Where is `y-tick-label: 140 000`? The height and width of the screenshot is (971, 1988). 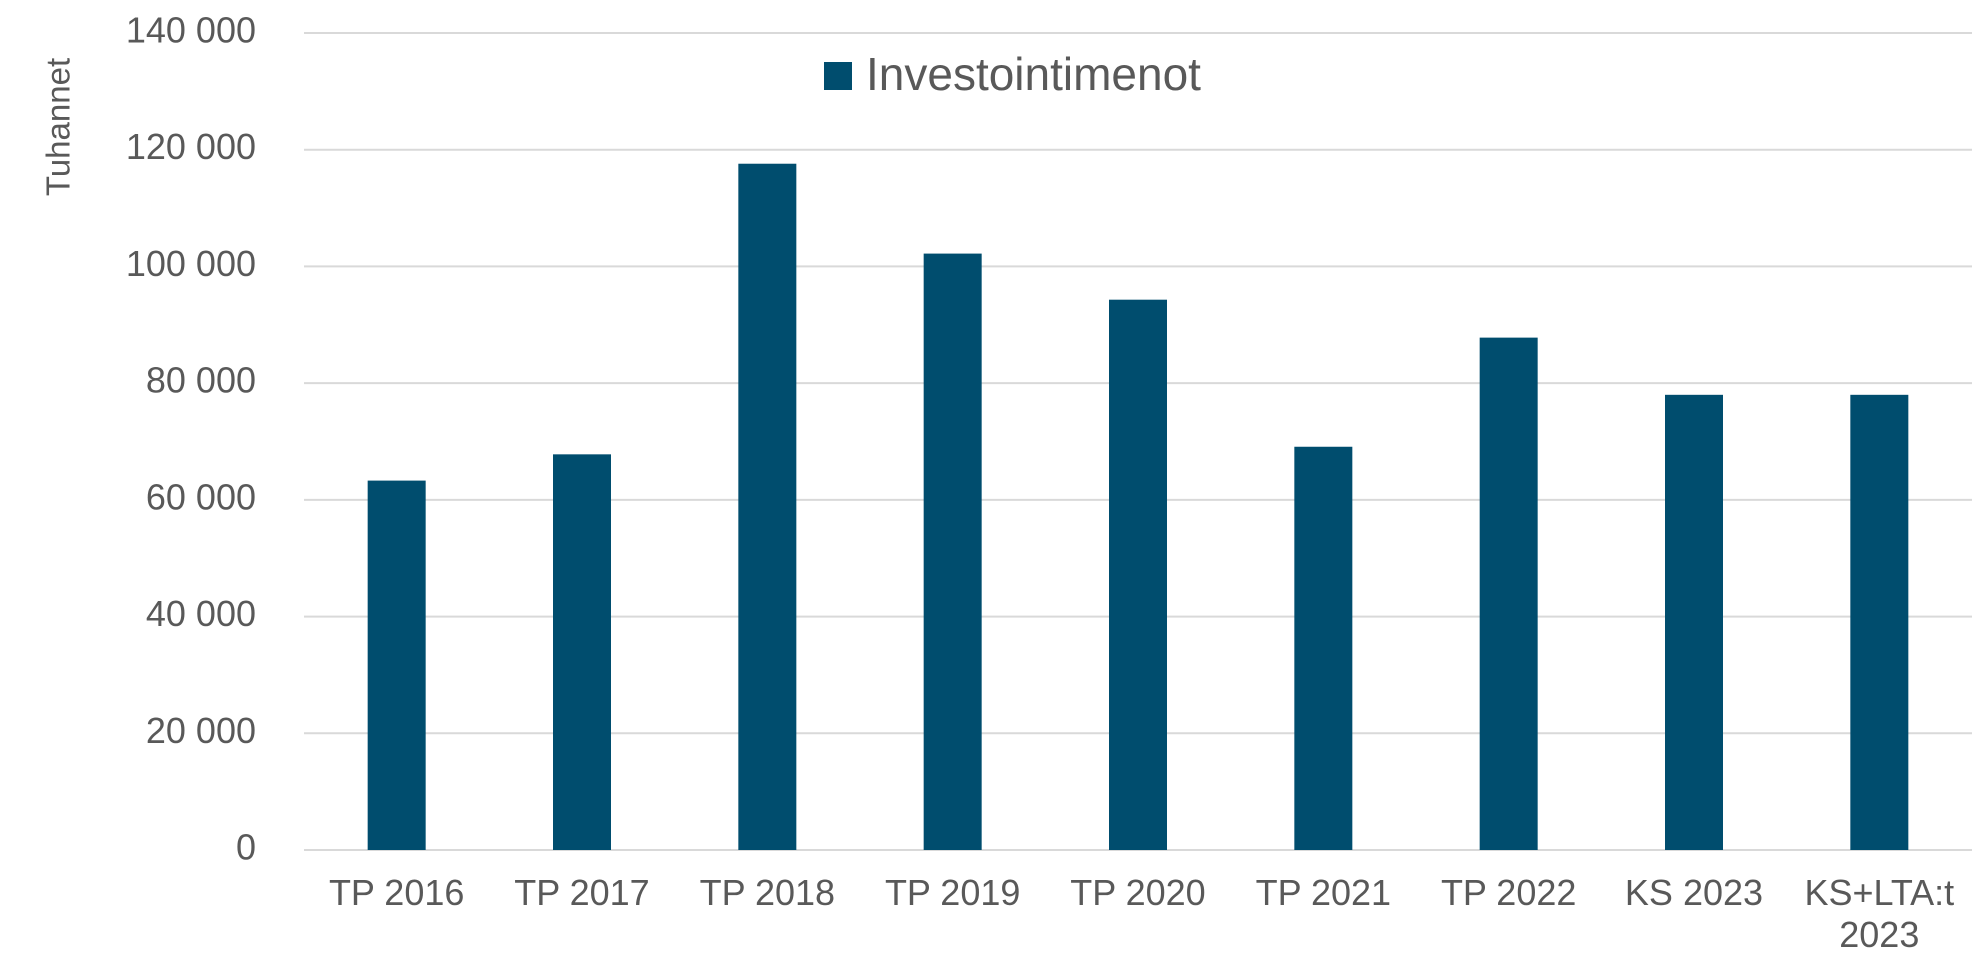
y-tick-label: 140 000 is located at coordinates (191, 30).